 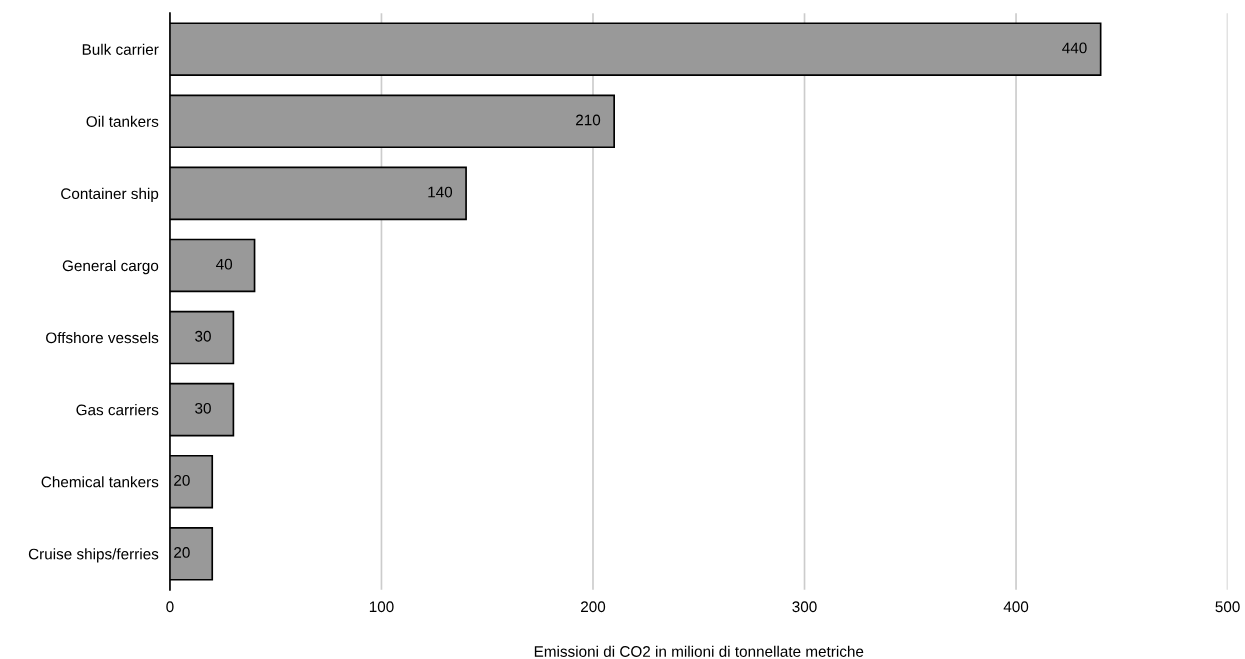 I want to click on y-tick-label: Chemical tankers, so click(x=100, y=482).